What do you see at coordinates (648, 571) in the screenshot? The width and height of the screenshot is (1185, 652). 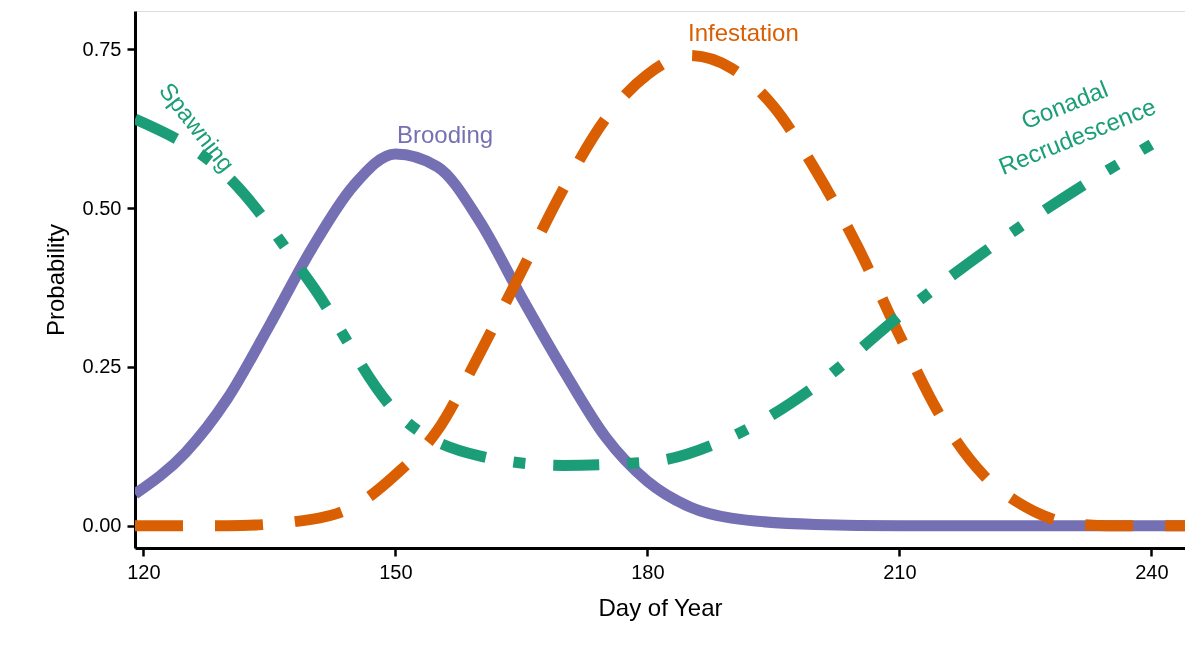 I see `x-tick-label: 180` at bounding box center [648, 571].